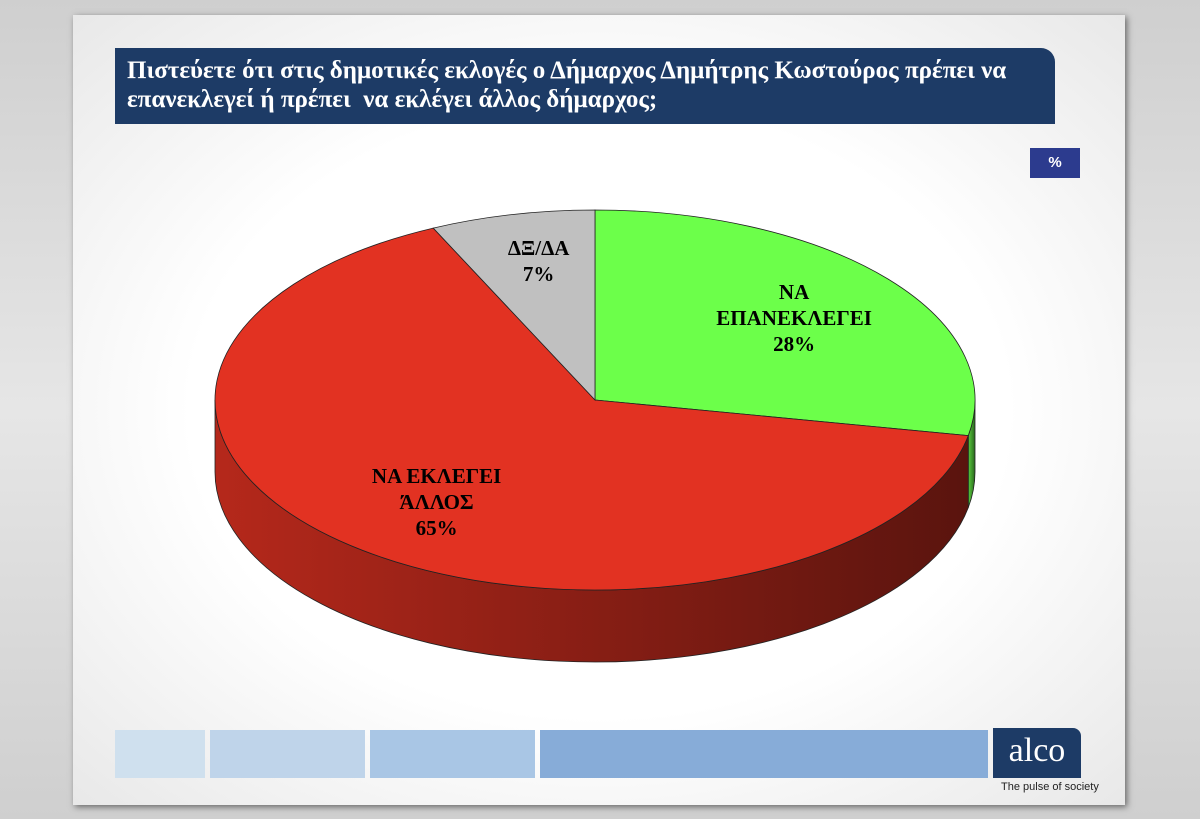 The image size is (1200, 819). I want to click on value-label: 7%, so click(538, 273).